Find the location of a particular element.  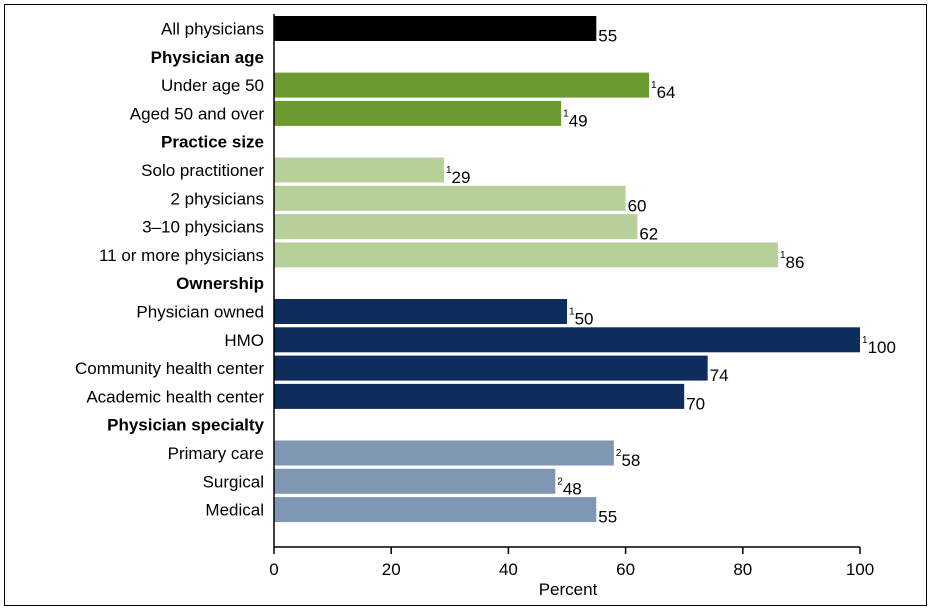

data-value: 48 is located at coordinates (572, 488).